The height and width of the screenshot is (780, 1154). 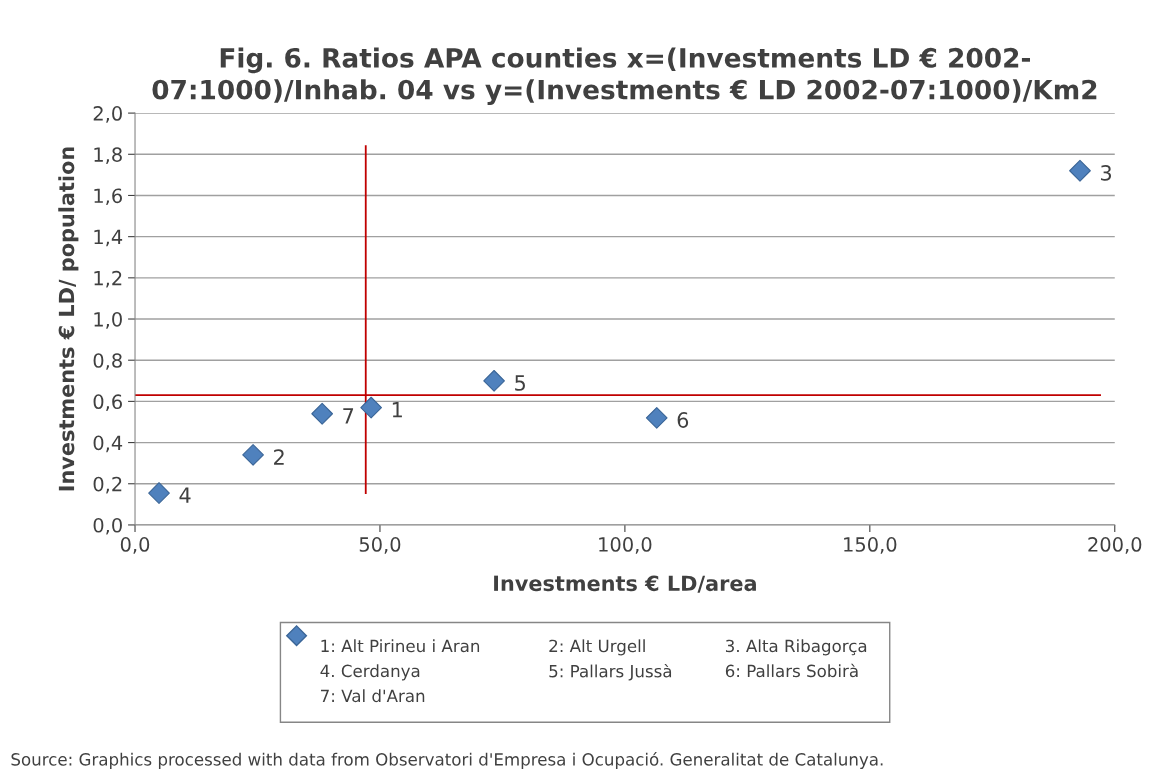 I want to click on annotation: 3, so click(x=1106, y=173).